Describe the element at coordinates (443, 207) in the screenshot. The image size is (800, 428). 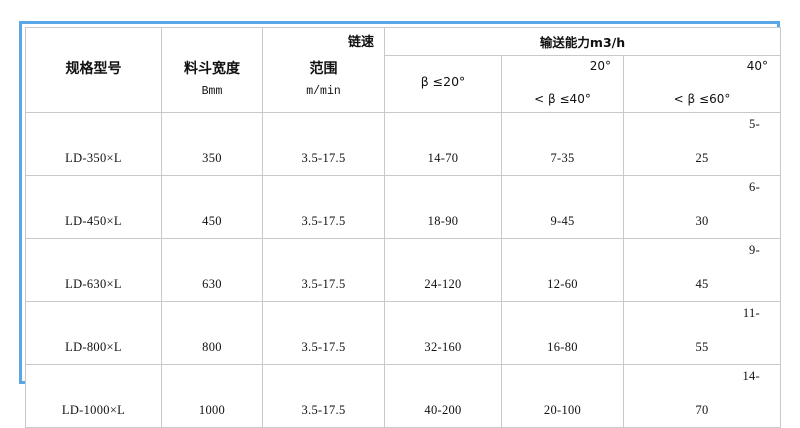
I see `cell-capacity-20: 18-90` at that location.